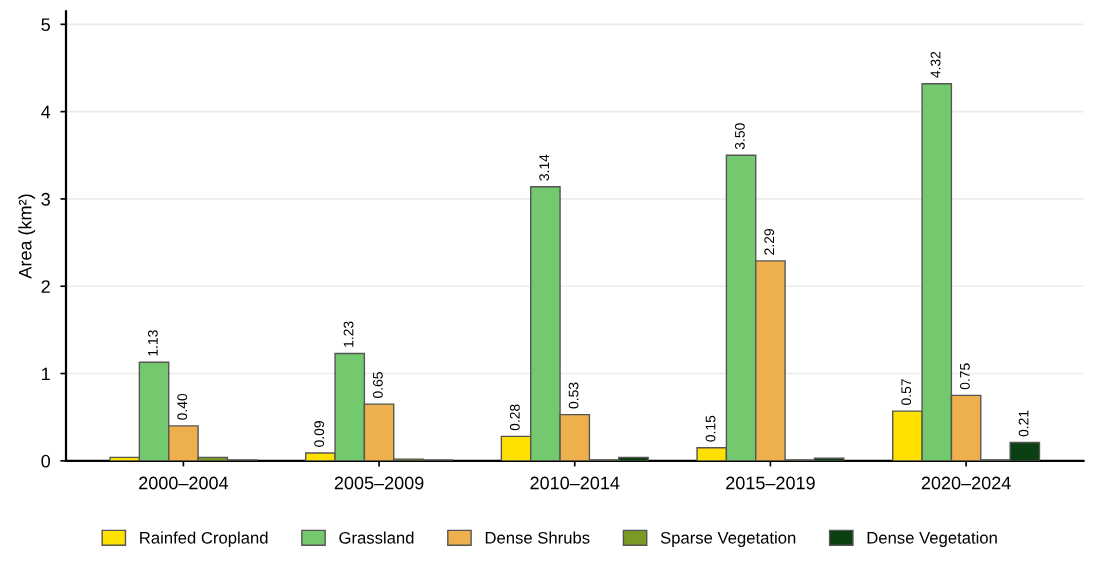 The width and height of the screenshot is (1100, 562). What do you see at coordinates (770, 483) in the screenshot?
I see `x-tick-label: 2015–2019` at bounding box center [770, 483].